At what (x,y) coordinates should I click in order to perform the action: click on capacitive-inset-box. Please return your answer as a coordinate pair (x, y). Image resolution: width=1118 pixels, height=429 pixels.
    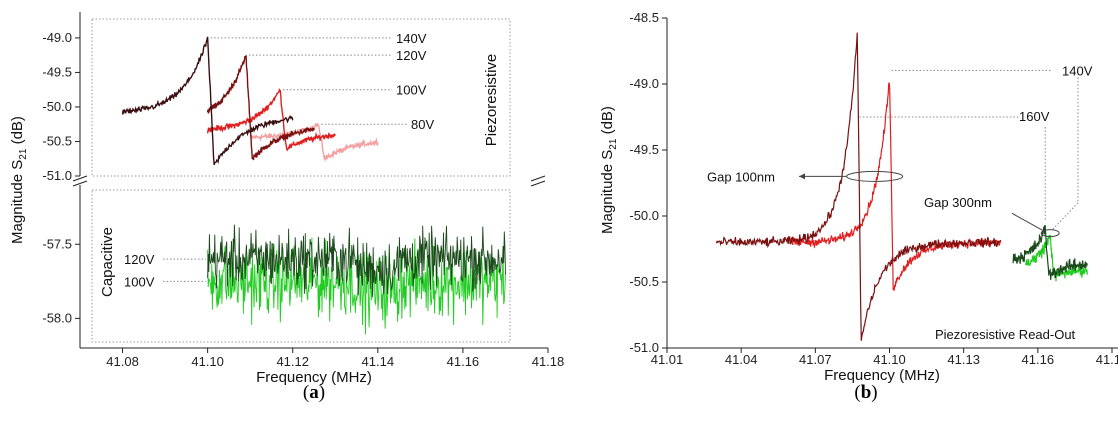
    Looking at the image, I should click on (301, 266).